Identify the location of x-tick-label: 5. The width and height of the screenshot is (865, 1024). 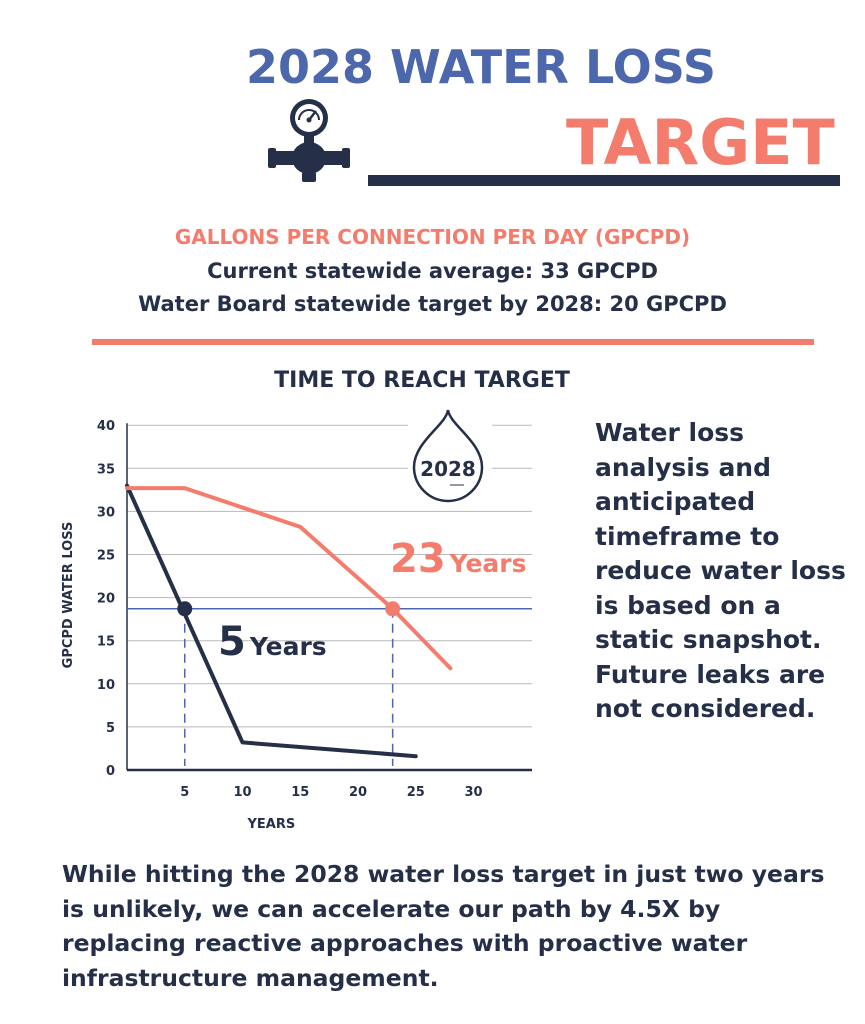
(184, 792).